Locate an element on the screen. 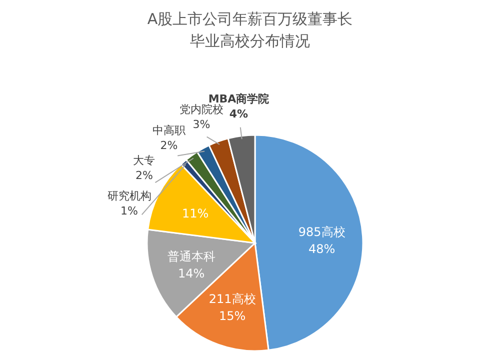  data-label: 4% is located at coordinates (238, 113).